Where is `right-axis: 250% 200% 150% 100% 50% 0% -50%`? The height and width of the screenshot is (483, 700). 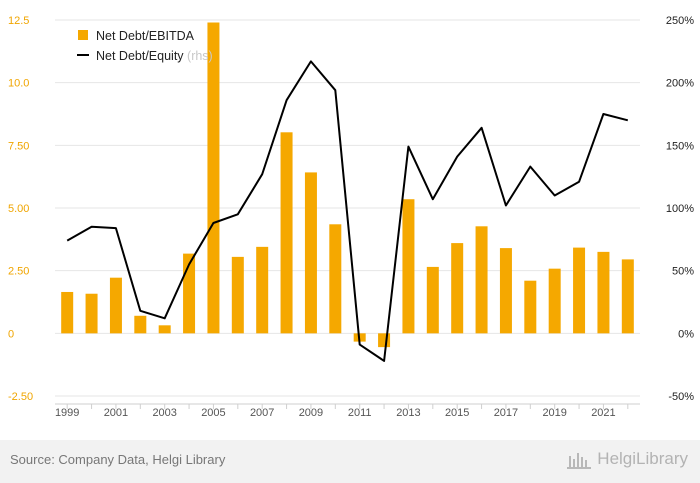
right-axis: 250% 200% 150% 100% 50% 0% -50% is located at coordinates (680, 209).